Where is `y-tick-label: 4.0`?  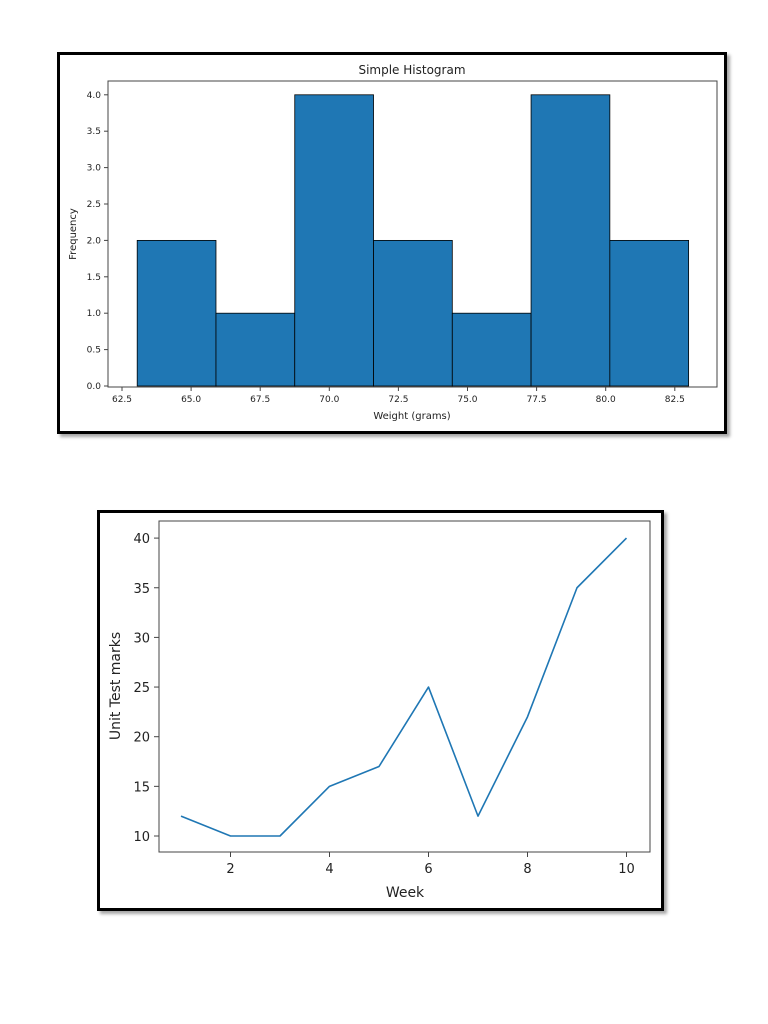
y-tick-label: 4.0 is located at coordinates (94, 96).